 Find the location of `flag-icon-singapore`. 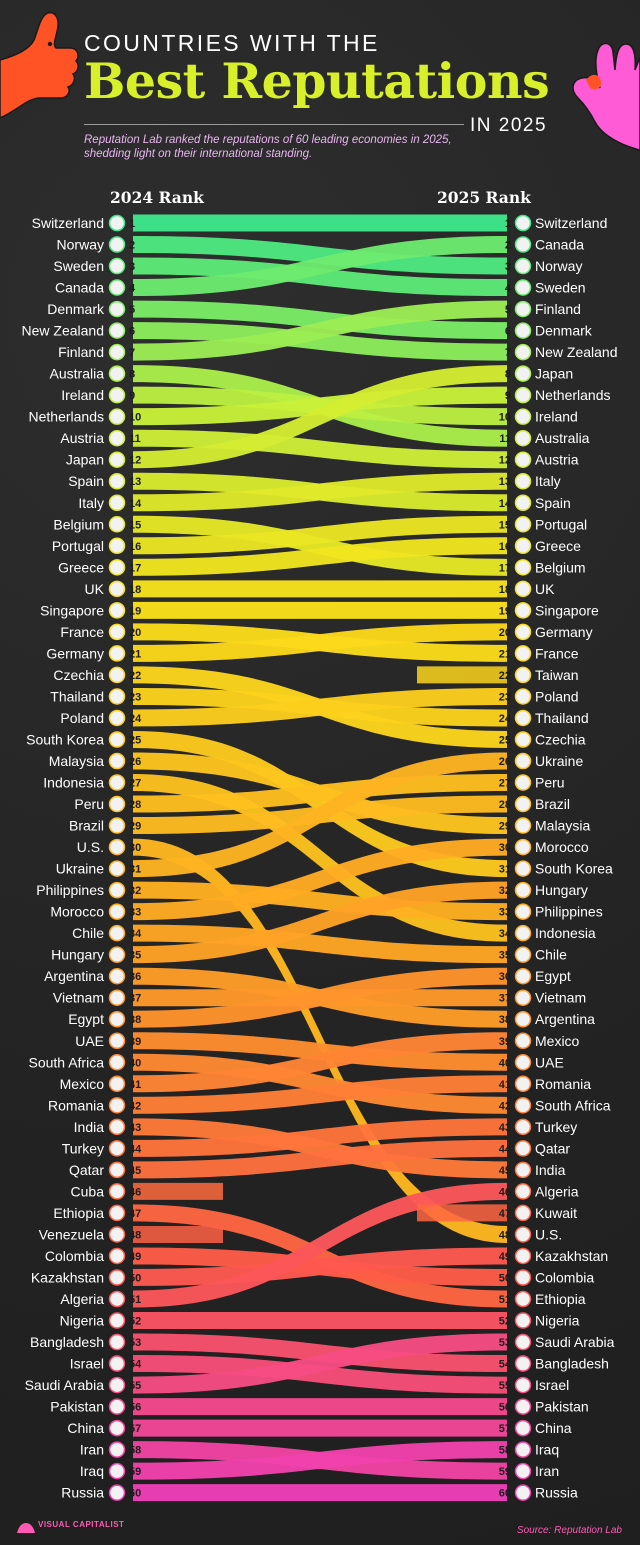

flag-icon-singapore is located at coordinates (117, 610).